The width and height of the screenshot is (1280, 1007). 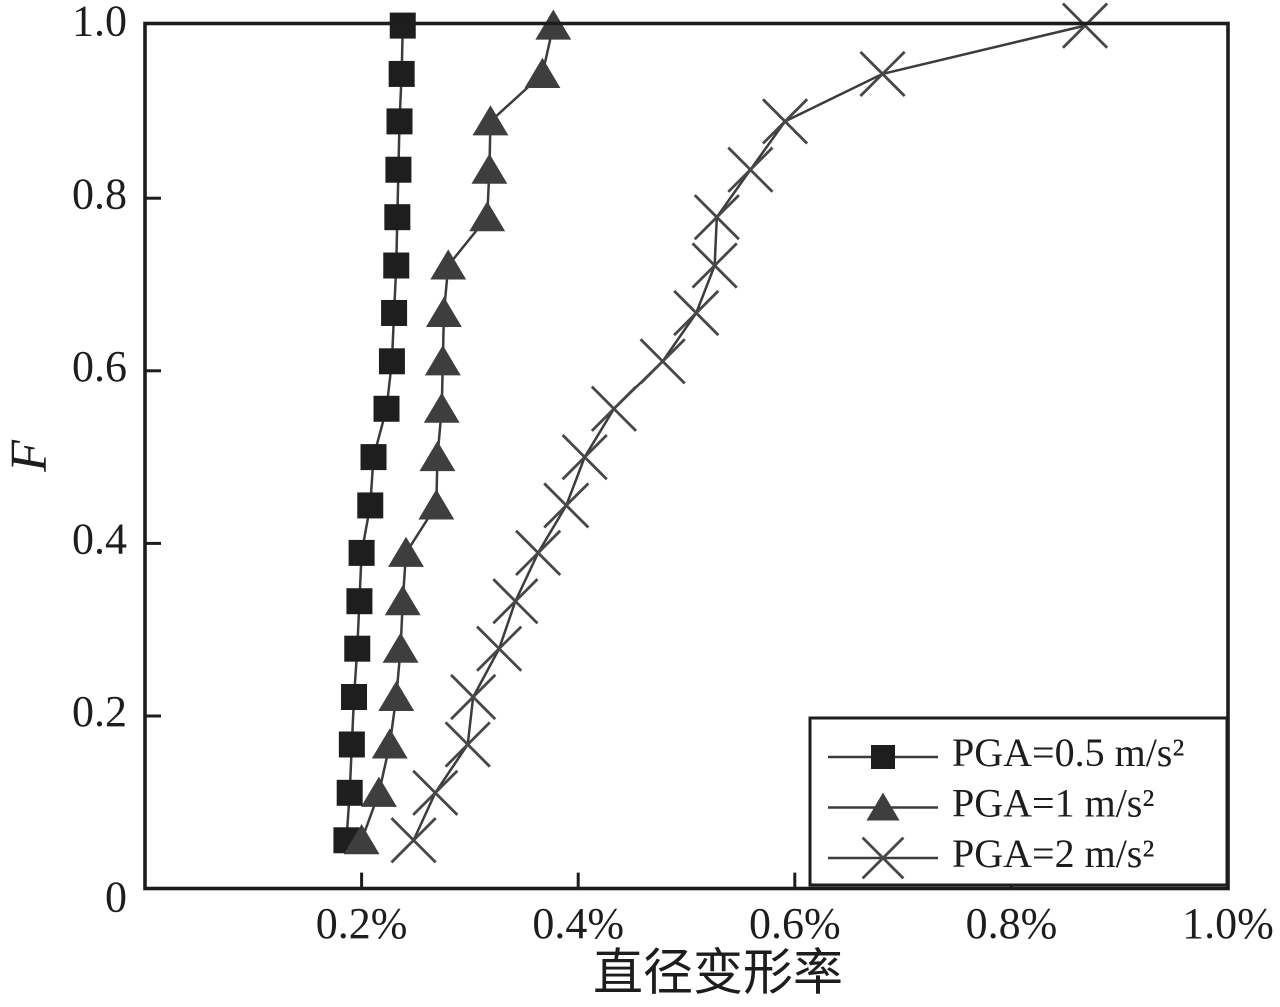 I want to click on y-axis-tick-label: 0.8, so click(x=99, y=193).